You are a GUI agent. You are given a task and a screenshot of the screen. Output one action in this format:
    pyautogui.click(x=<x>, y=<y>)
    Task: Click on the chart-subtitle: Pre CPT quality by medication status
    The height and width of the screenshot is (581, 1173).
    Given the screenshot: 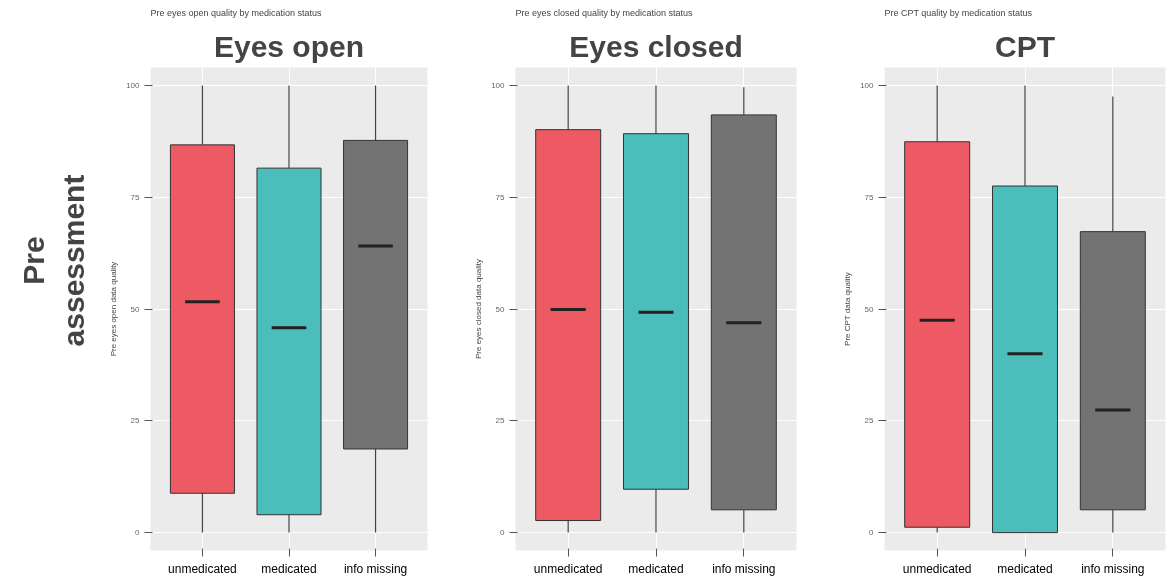 What is the action you would take?
    pyautogui.click(x=958, y=12)
    